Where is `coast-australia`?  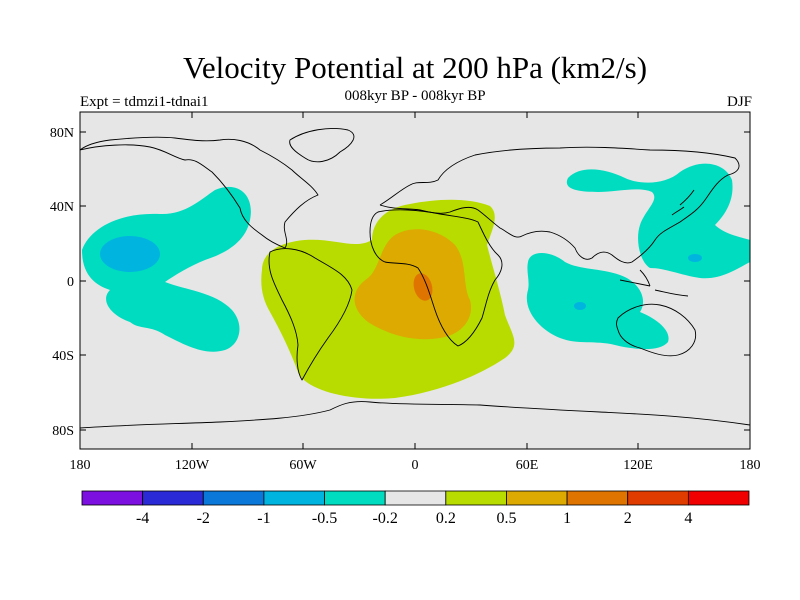
coast-australia is located at coordinates (656, 330).